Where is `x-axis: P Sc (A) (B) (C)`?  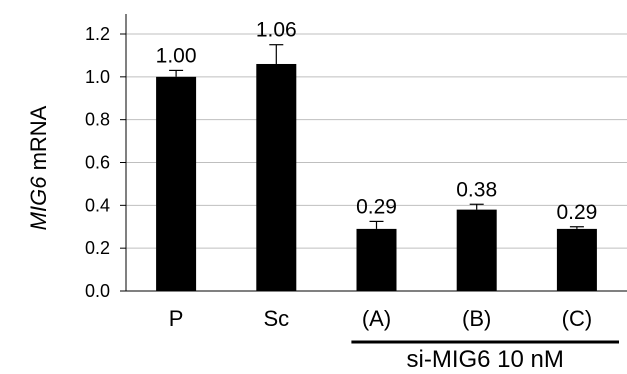 x-axis: P Sc (A) (B) (C) is located at coordinates (376, 310).